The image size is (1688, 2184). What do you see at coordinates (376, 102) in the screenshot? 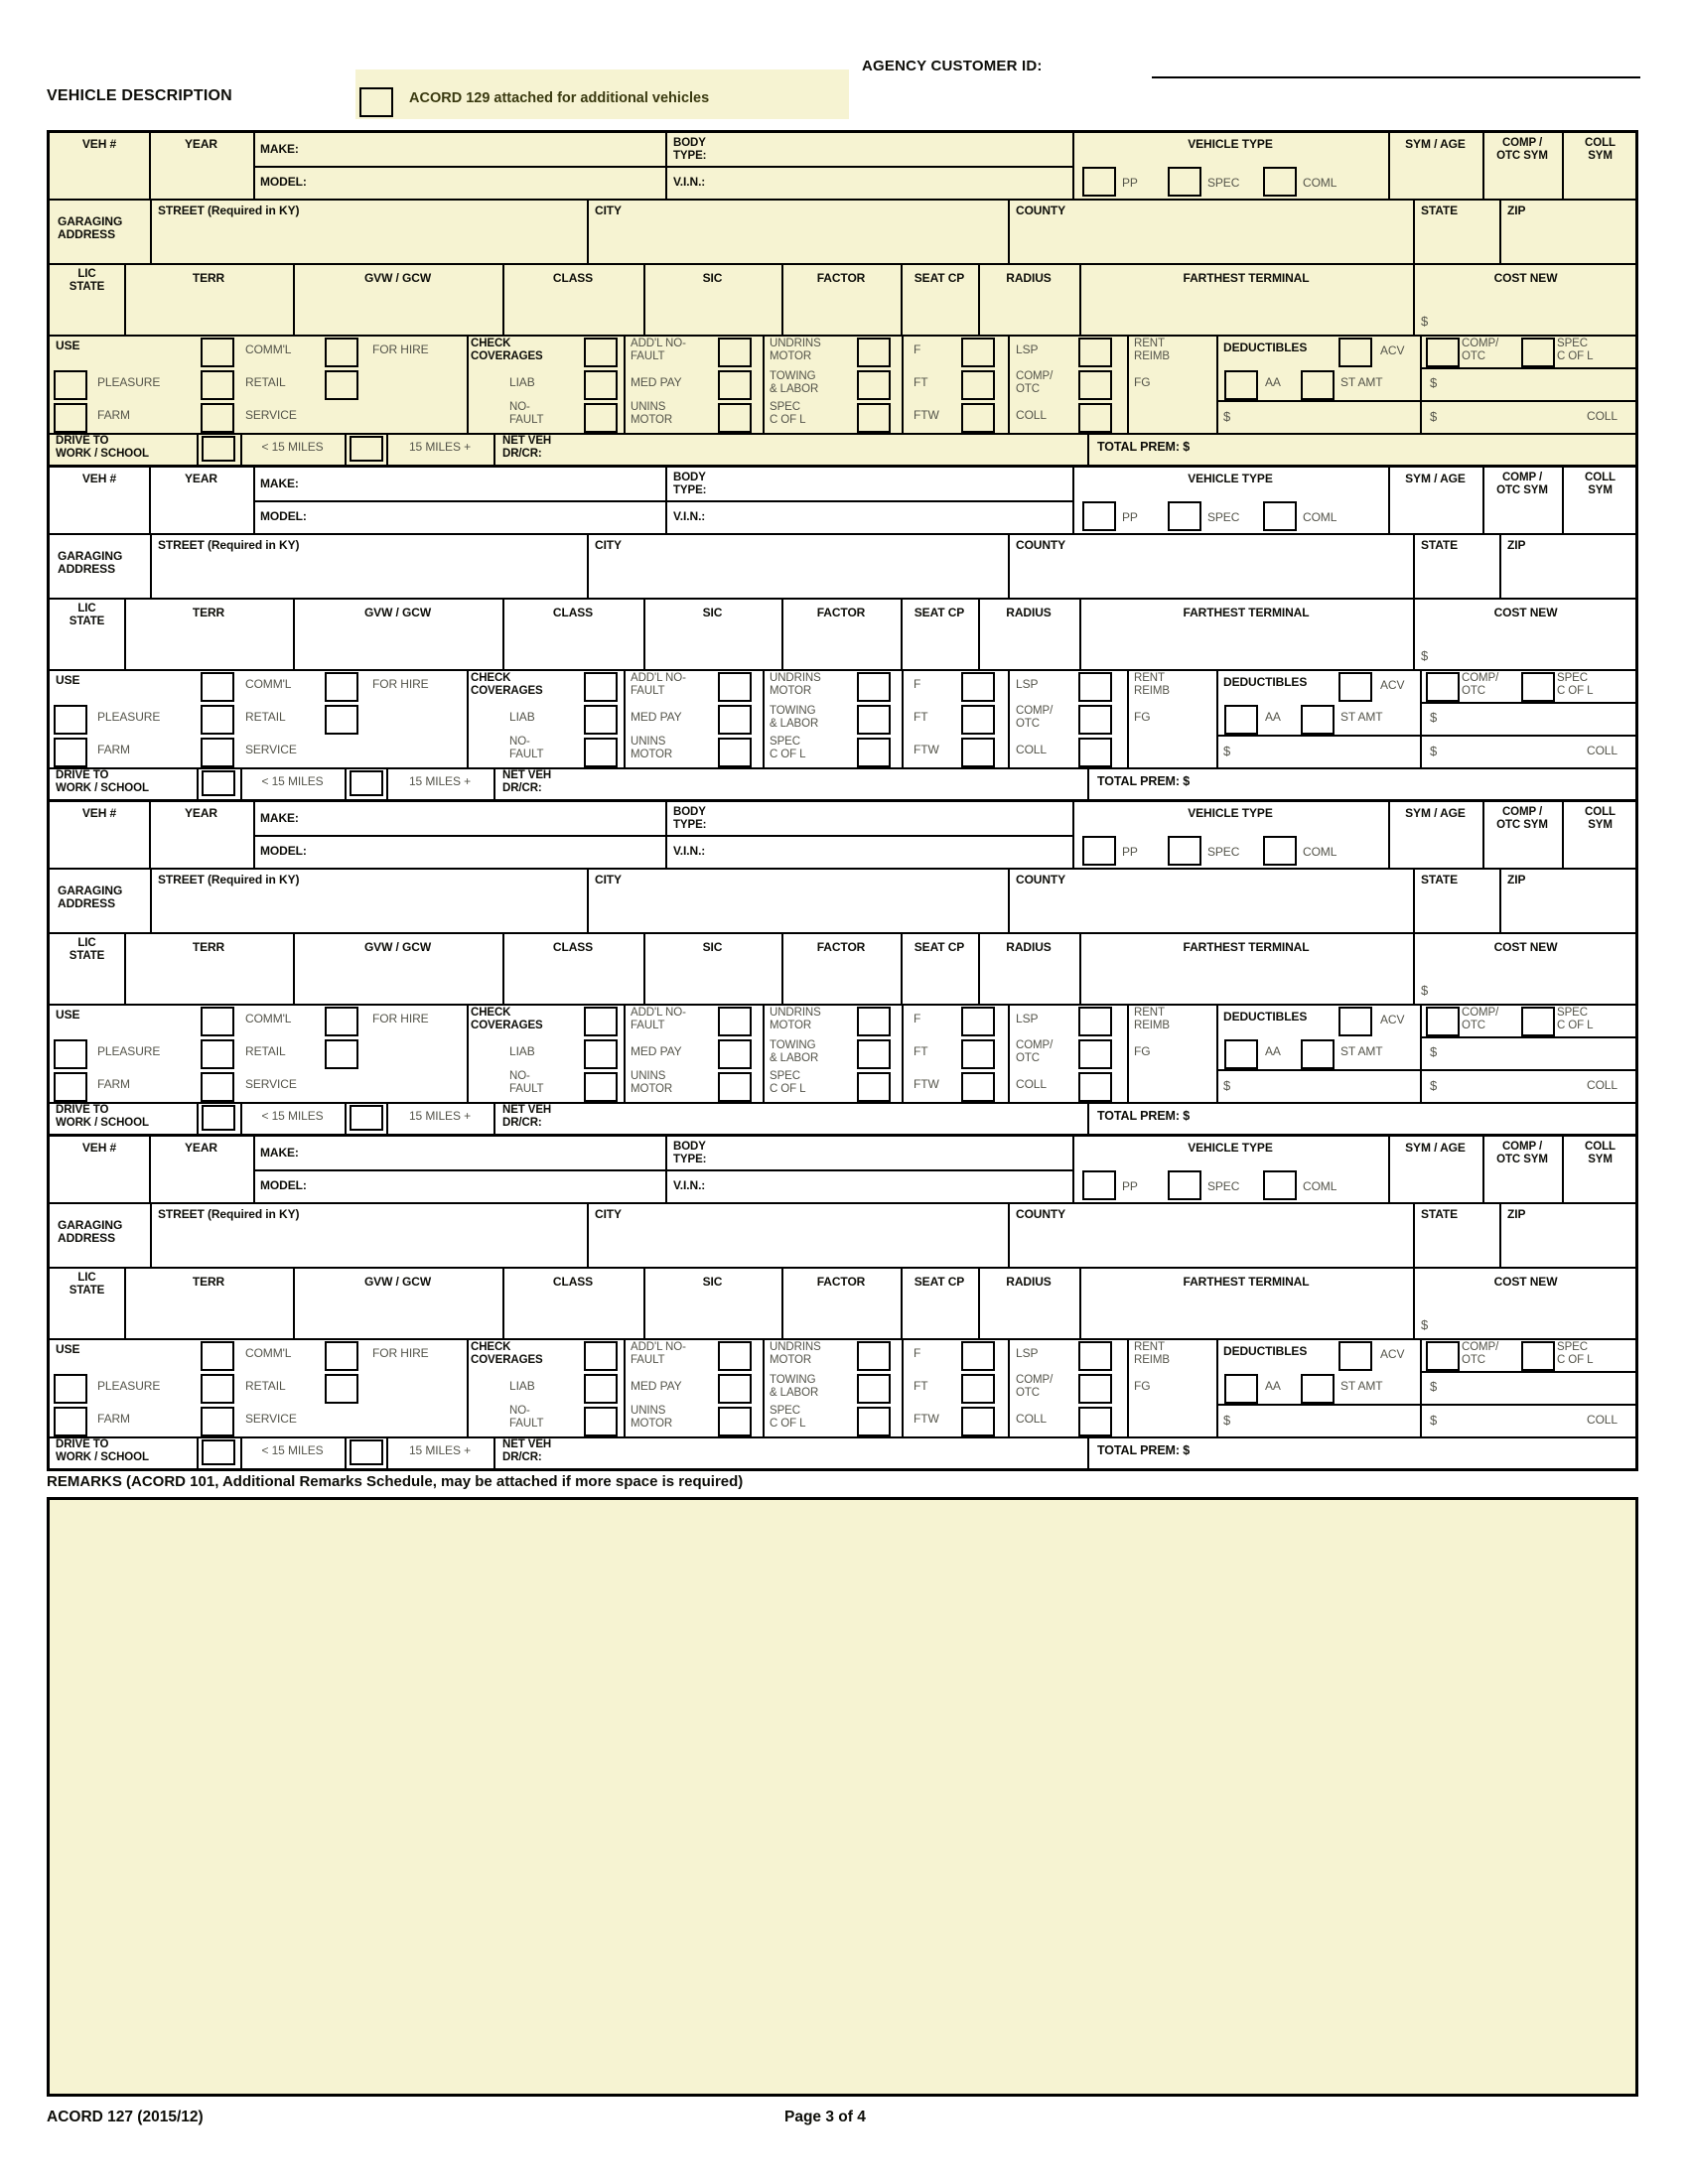
I see `acord129-checkbox` at bounding box center [376, 102].